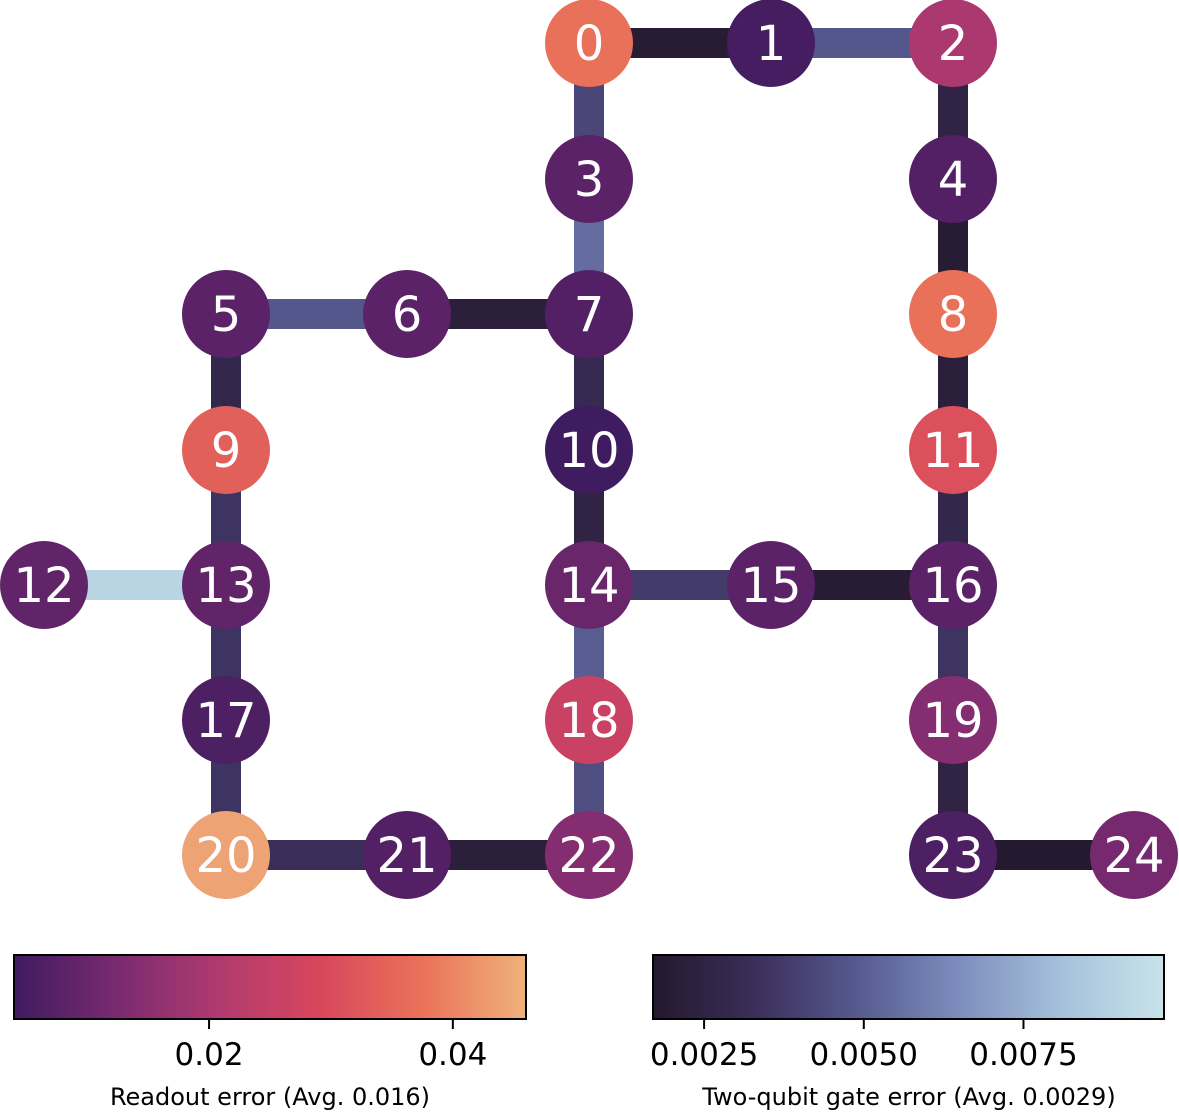  I want to click on qubit-label: 16, so click(952, 586).